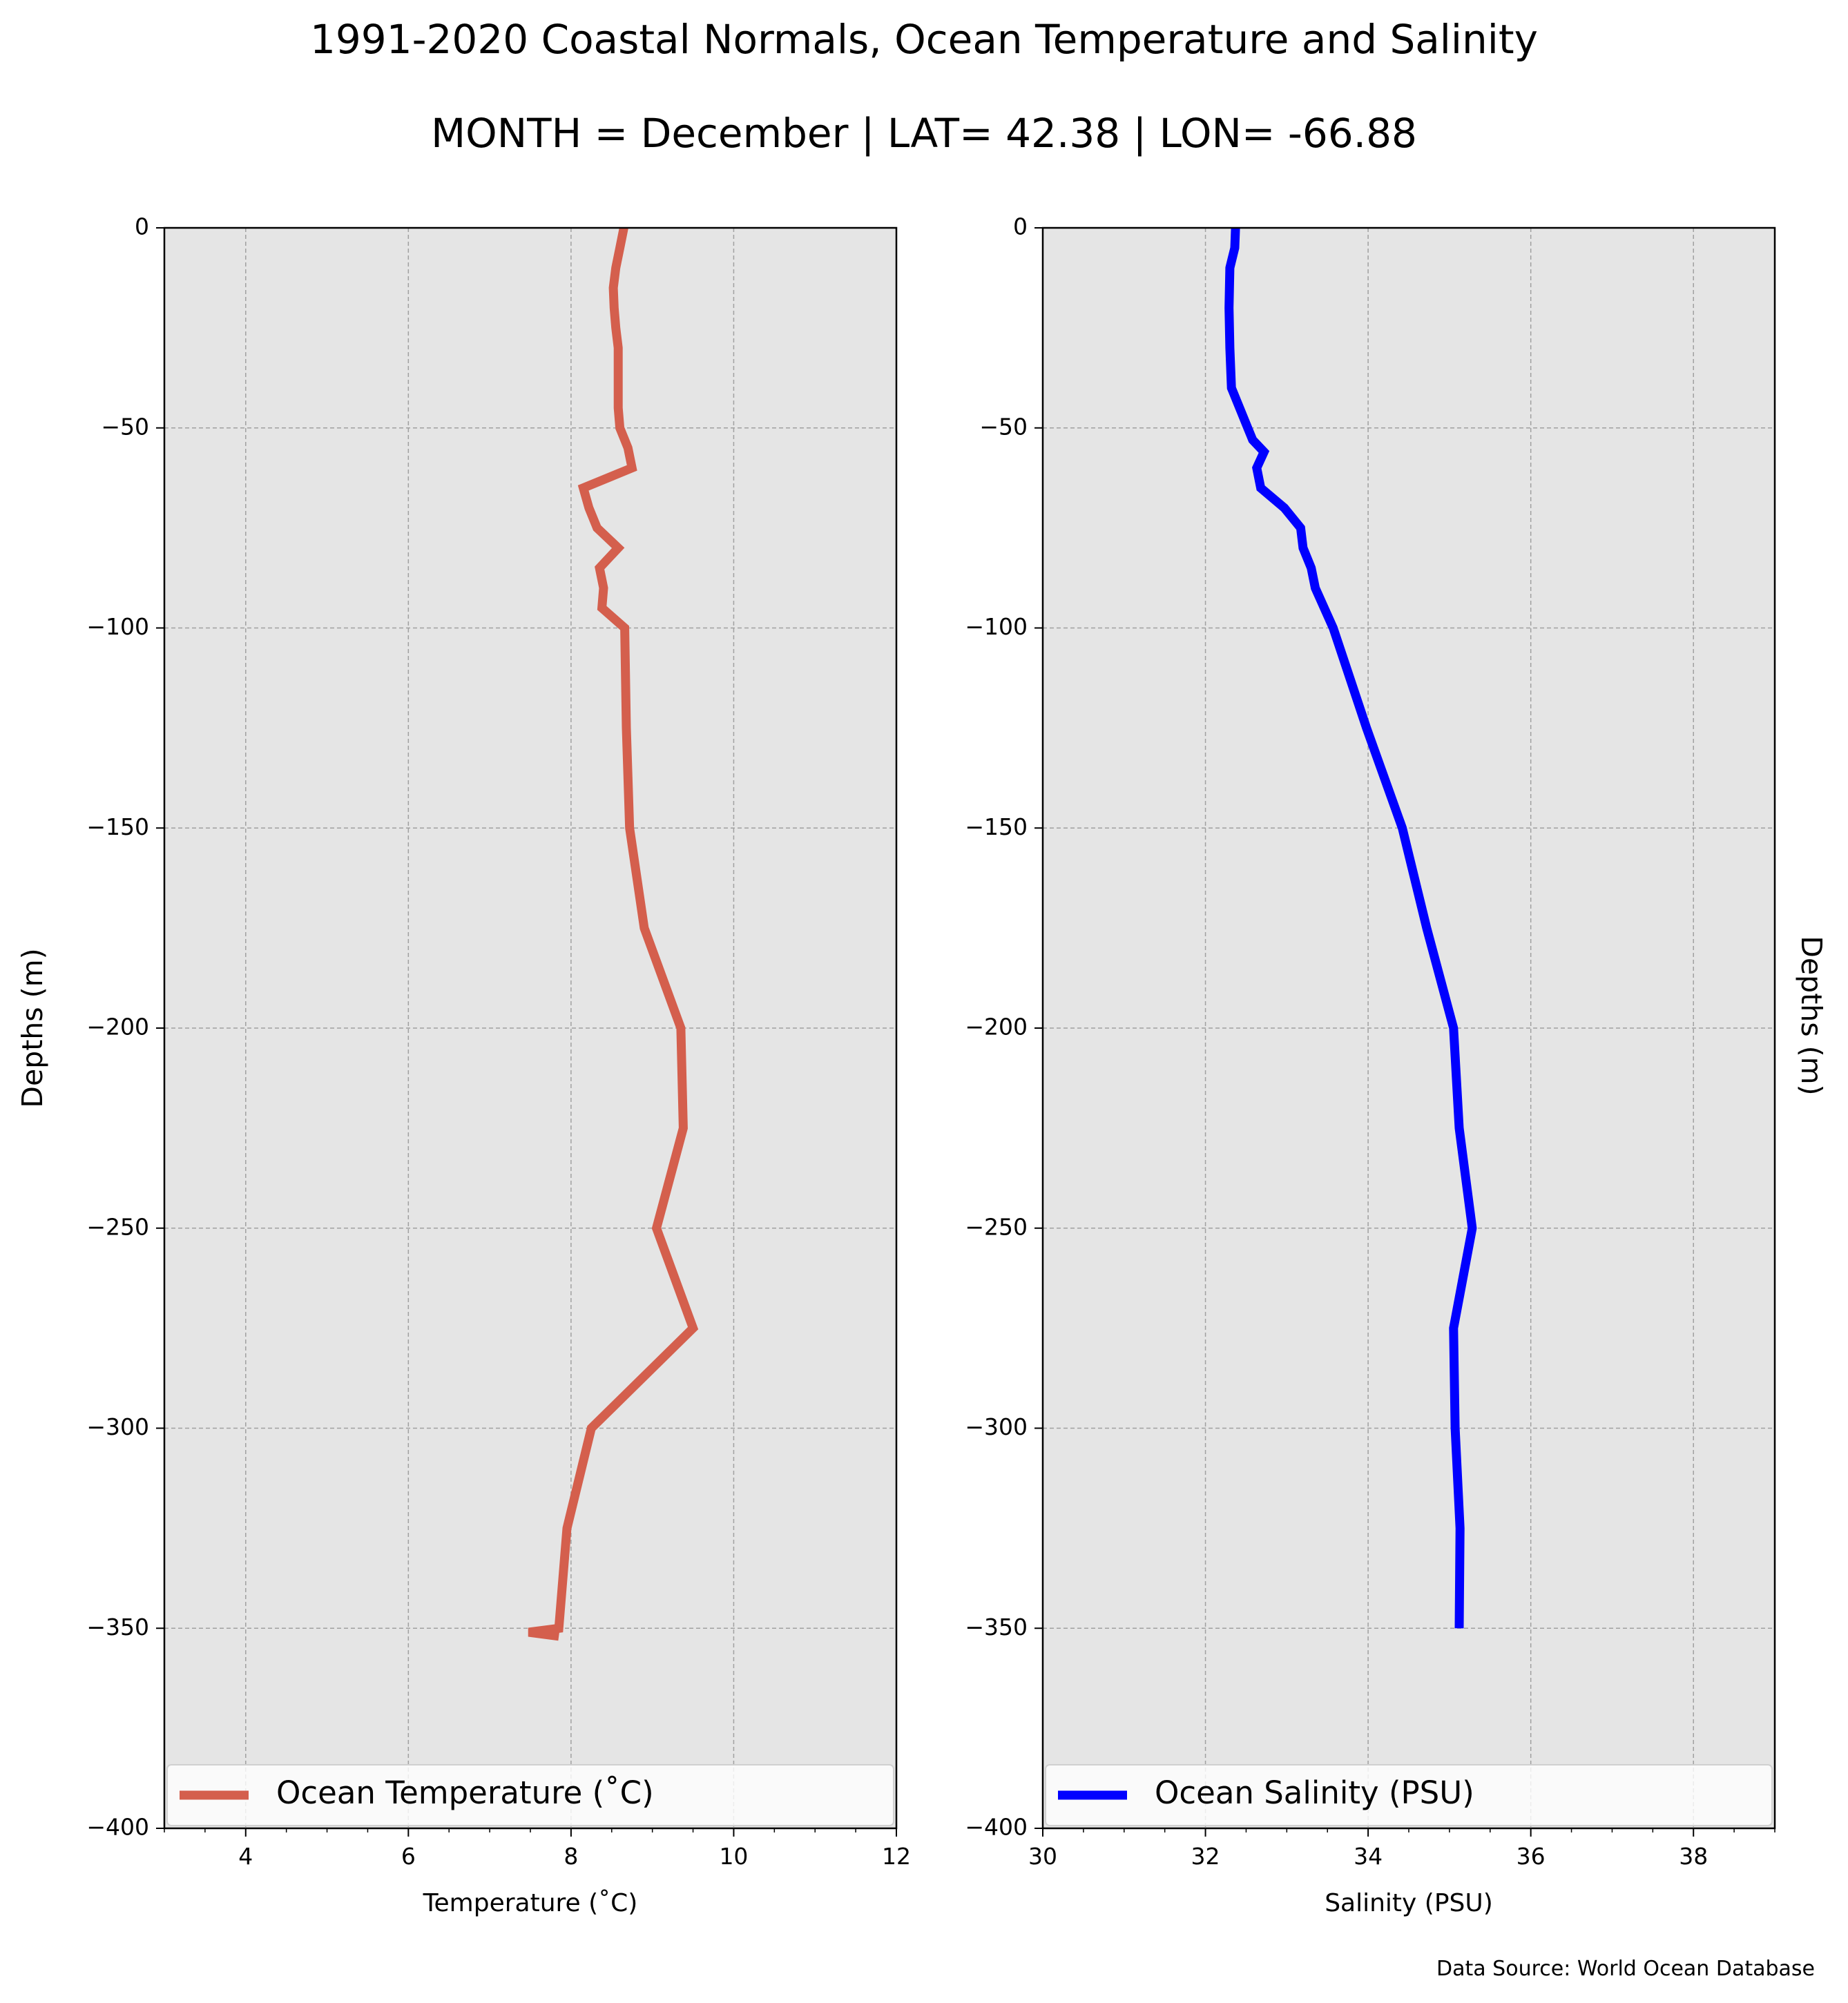 This screenshot has height=2003, width=1848. I want to click on x-tick-label: 4, so click(245, 1856).